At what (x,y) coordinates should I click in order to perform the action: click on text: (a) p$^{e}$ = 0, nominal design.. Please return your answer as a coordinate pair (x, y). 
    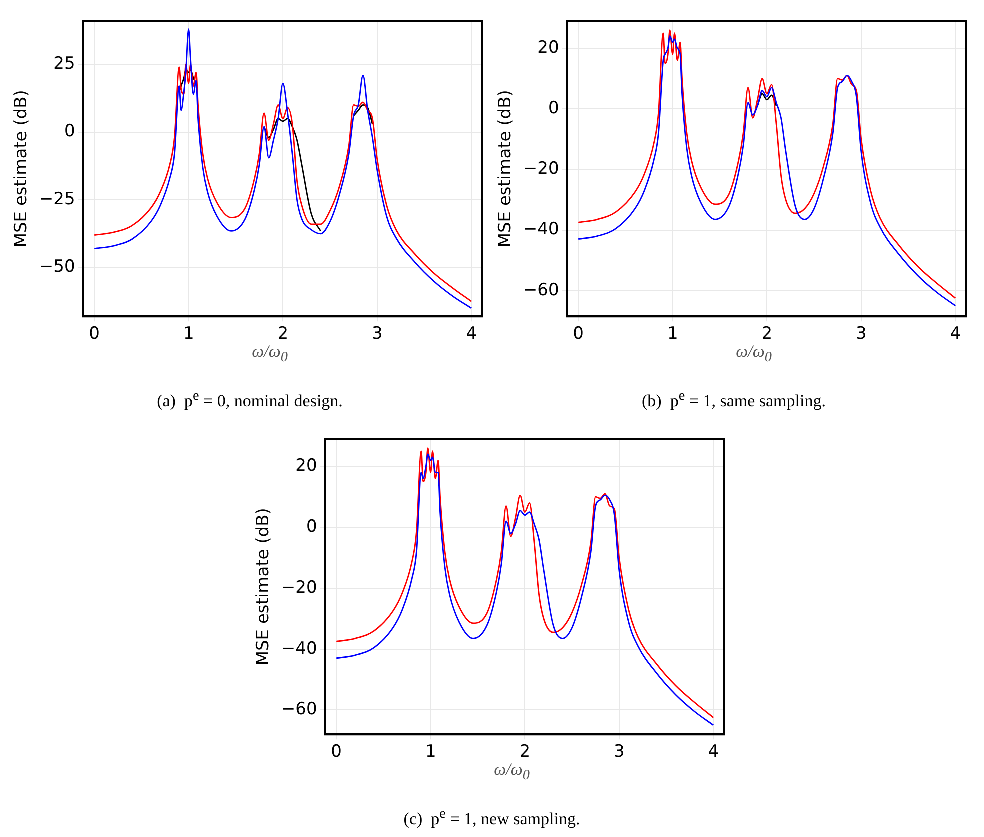
    Looking at the image, I should click on (250, 400).